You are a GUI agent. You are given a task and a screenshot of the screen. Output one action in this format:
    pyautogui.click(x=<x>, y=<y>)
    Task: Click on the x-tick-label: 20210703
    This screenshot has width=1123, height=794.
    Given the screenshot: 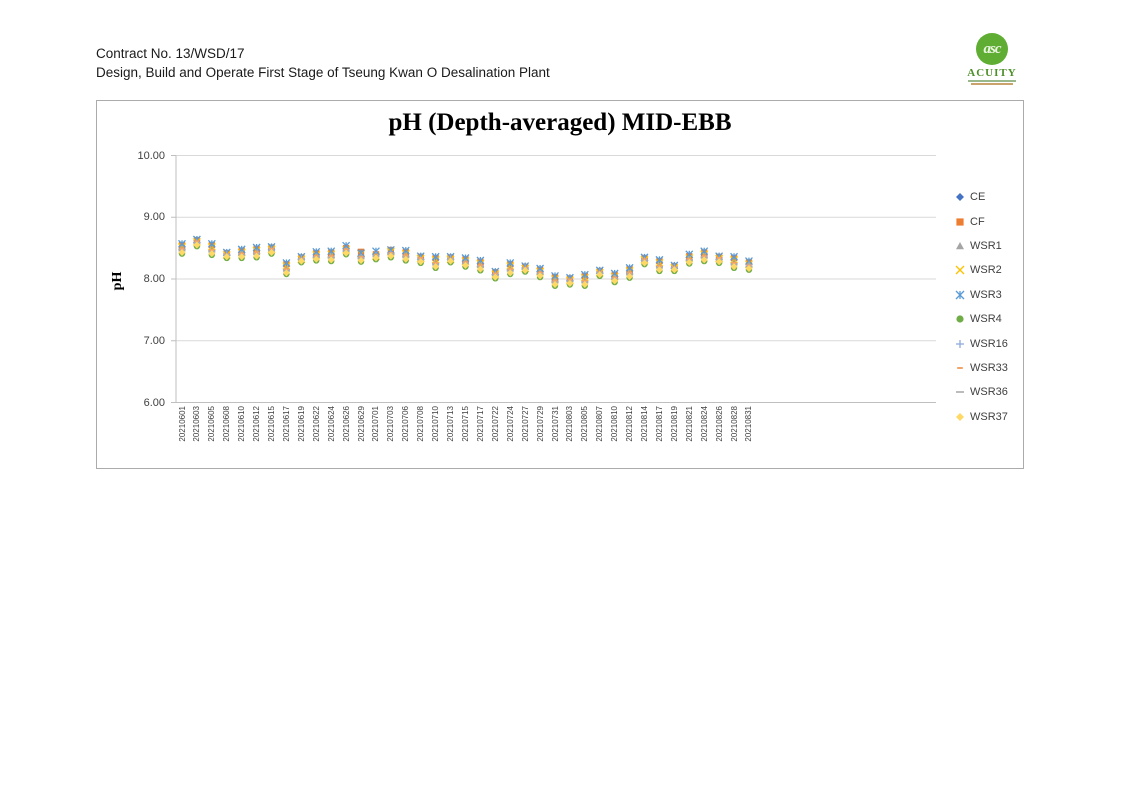 What is the action you would take?
    pyautogui.click(x=391, y=424)
    